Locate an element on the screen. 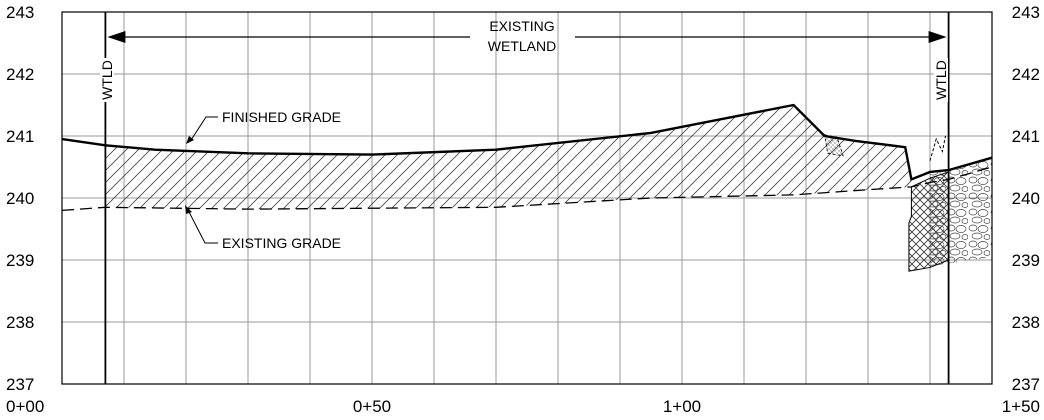  existing-grade-leader is located at coordinates (202, 226).